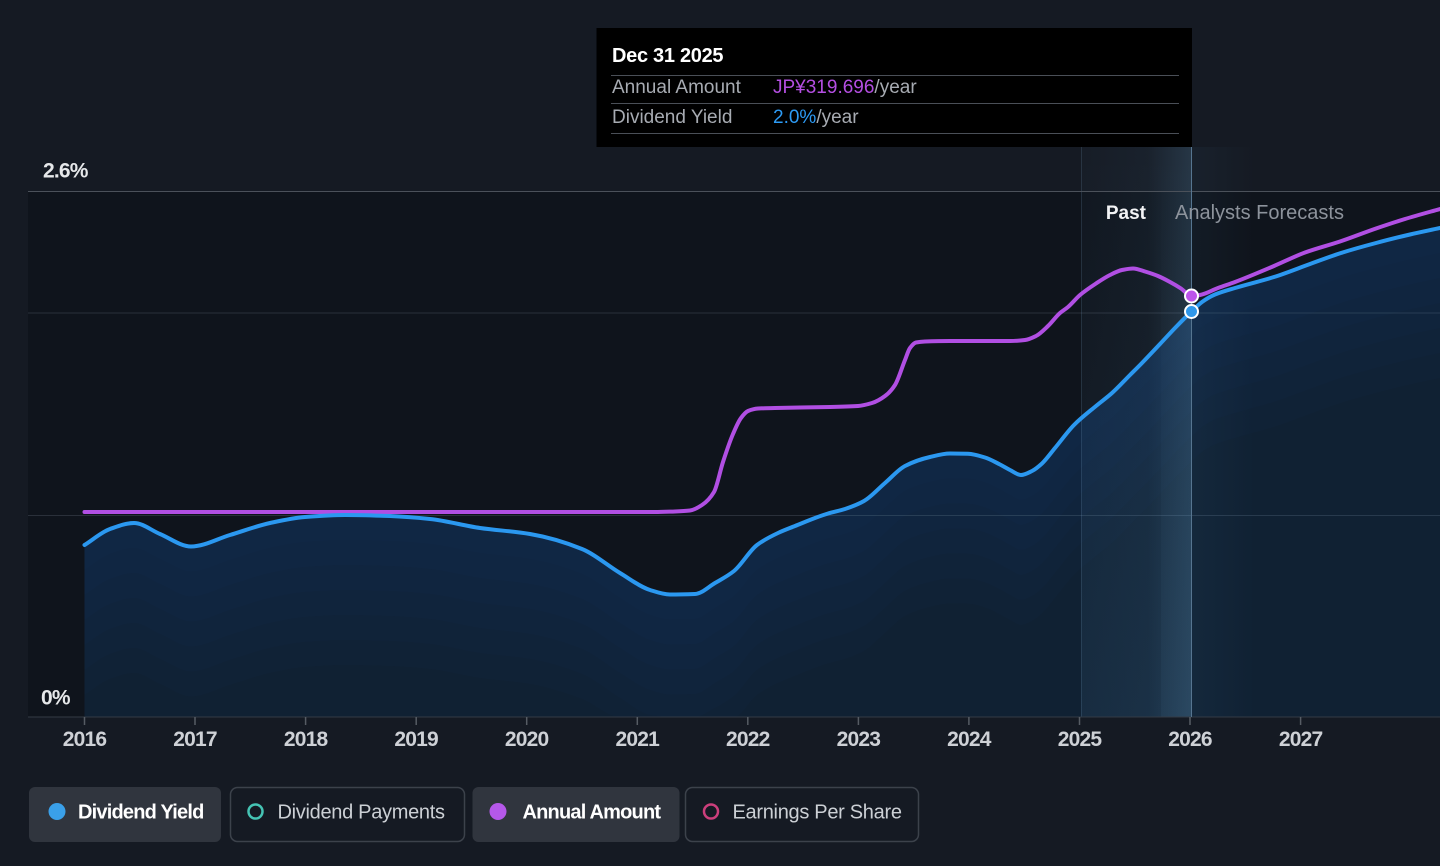 This screenshot has height=866, width=1440. Describe the element at coordinates (1190, 739) in the screenshot. I see `svg-text: 2026` at that location.